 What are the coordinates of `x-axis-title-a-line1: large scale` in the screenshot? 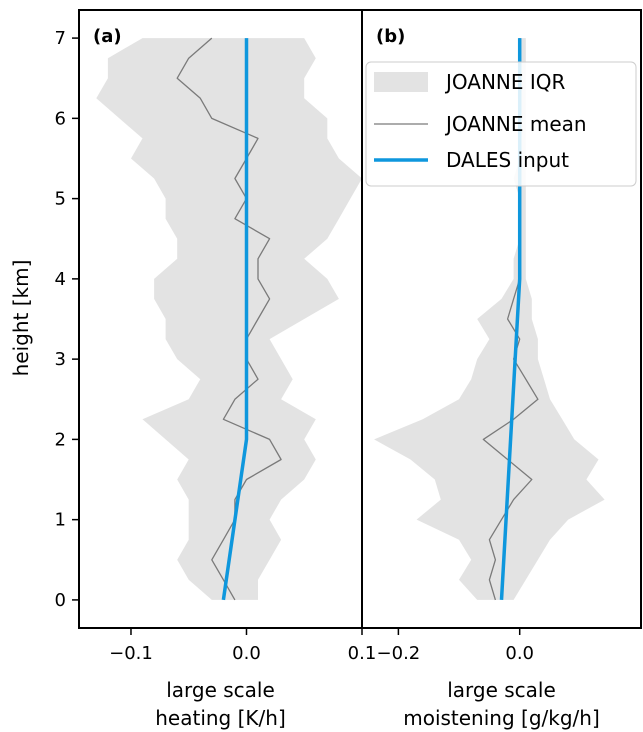 It's located at (220, 690).